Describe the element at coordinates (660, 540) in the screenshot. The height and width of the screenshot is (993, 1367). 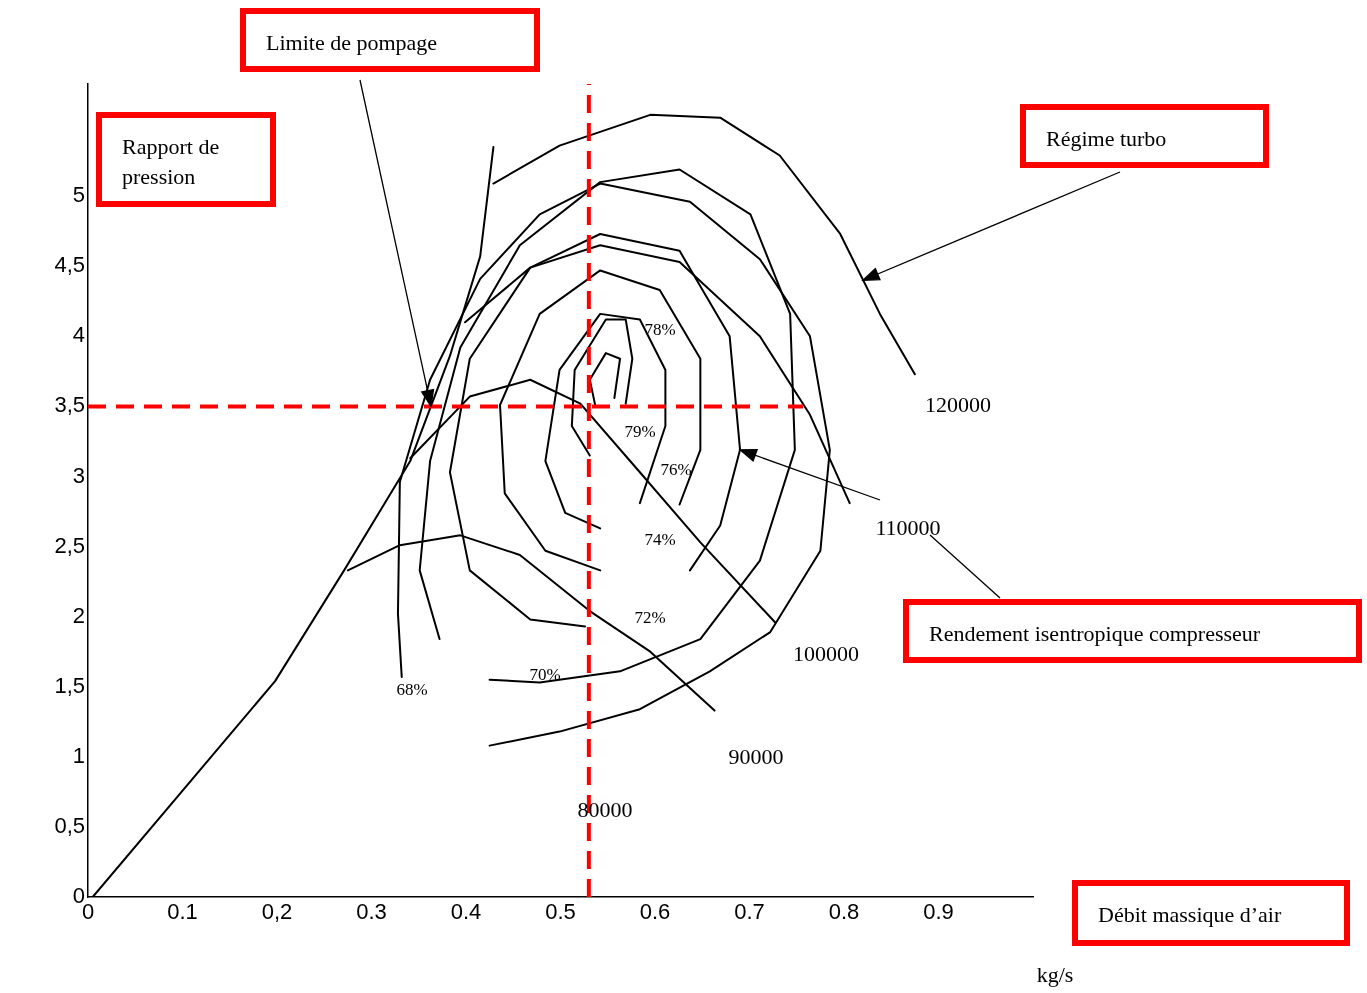
I see `annotation: 74%` at that location.